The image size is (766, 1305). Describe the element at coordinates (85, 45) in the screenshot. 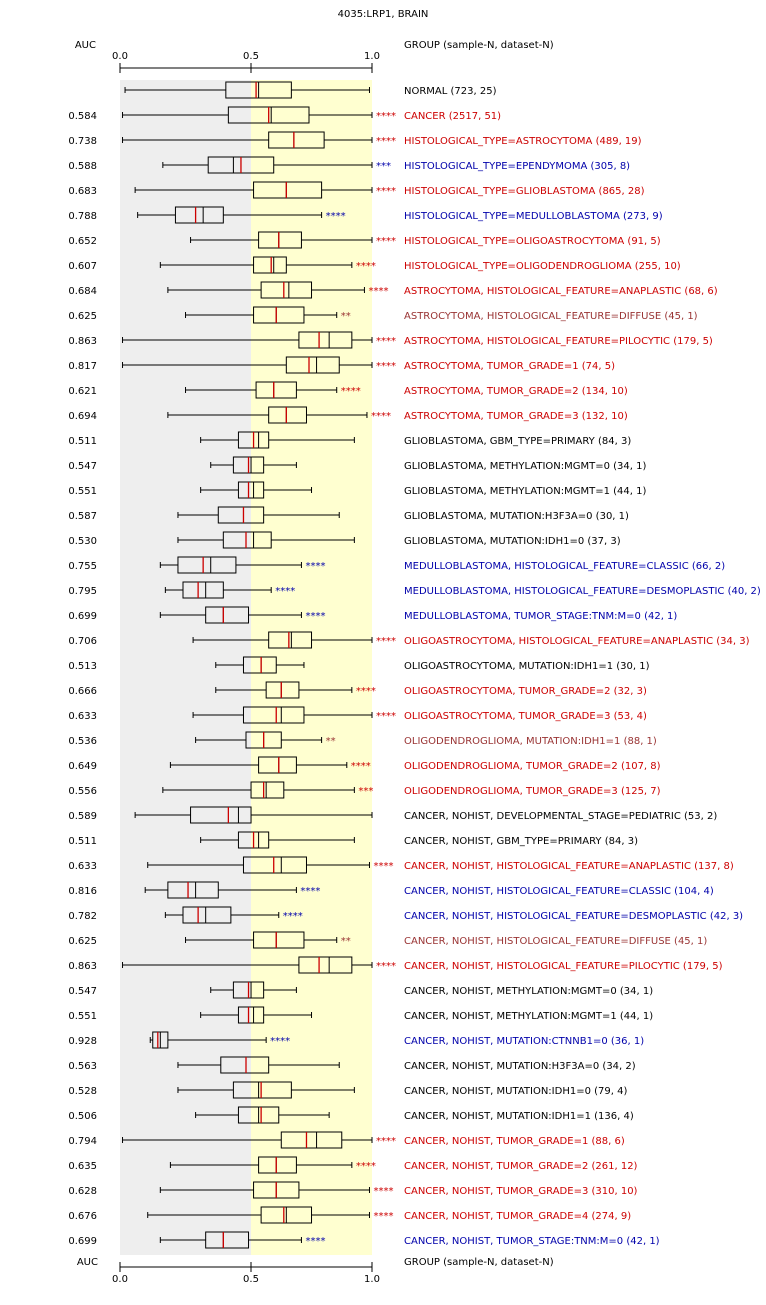

I see `auc-header: AUC` at that location.